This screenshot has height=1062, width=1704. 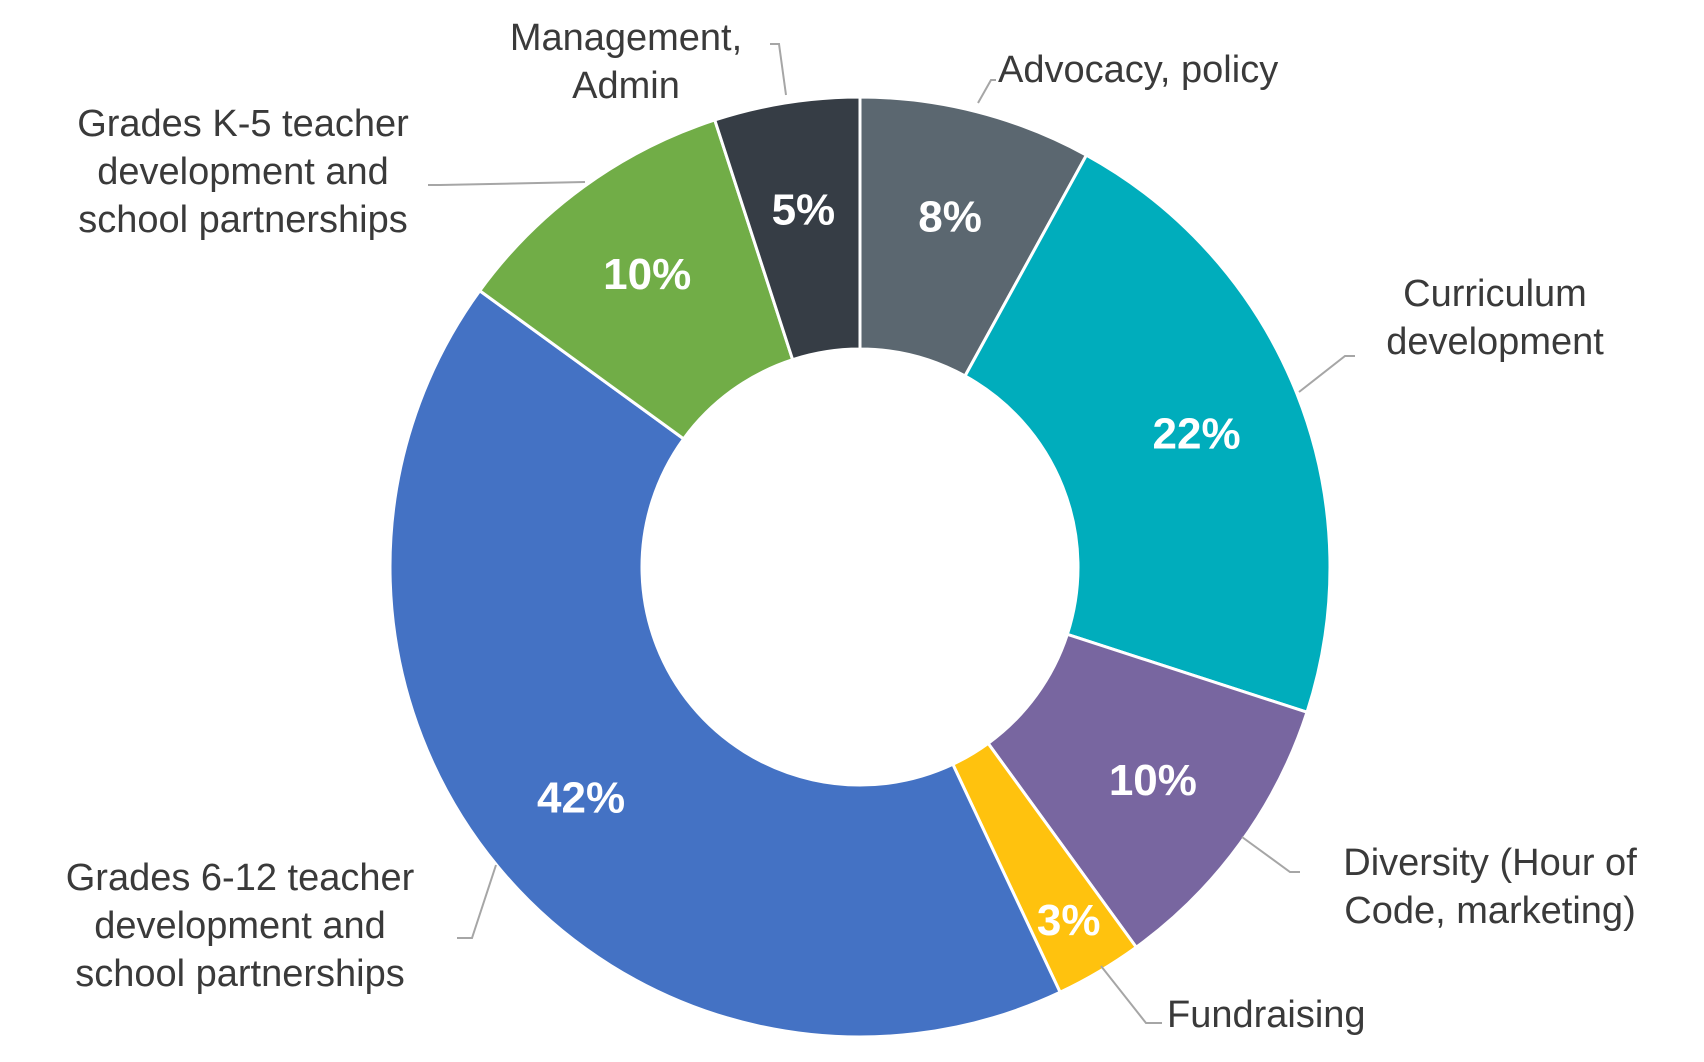 I want to click on leader-line-management-admin, so click(x=778, y=69).